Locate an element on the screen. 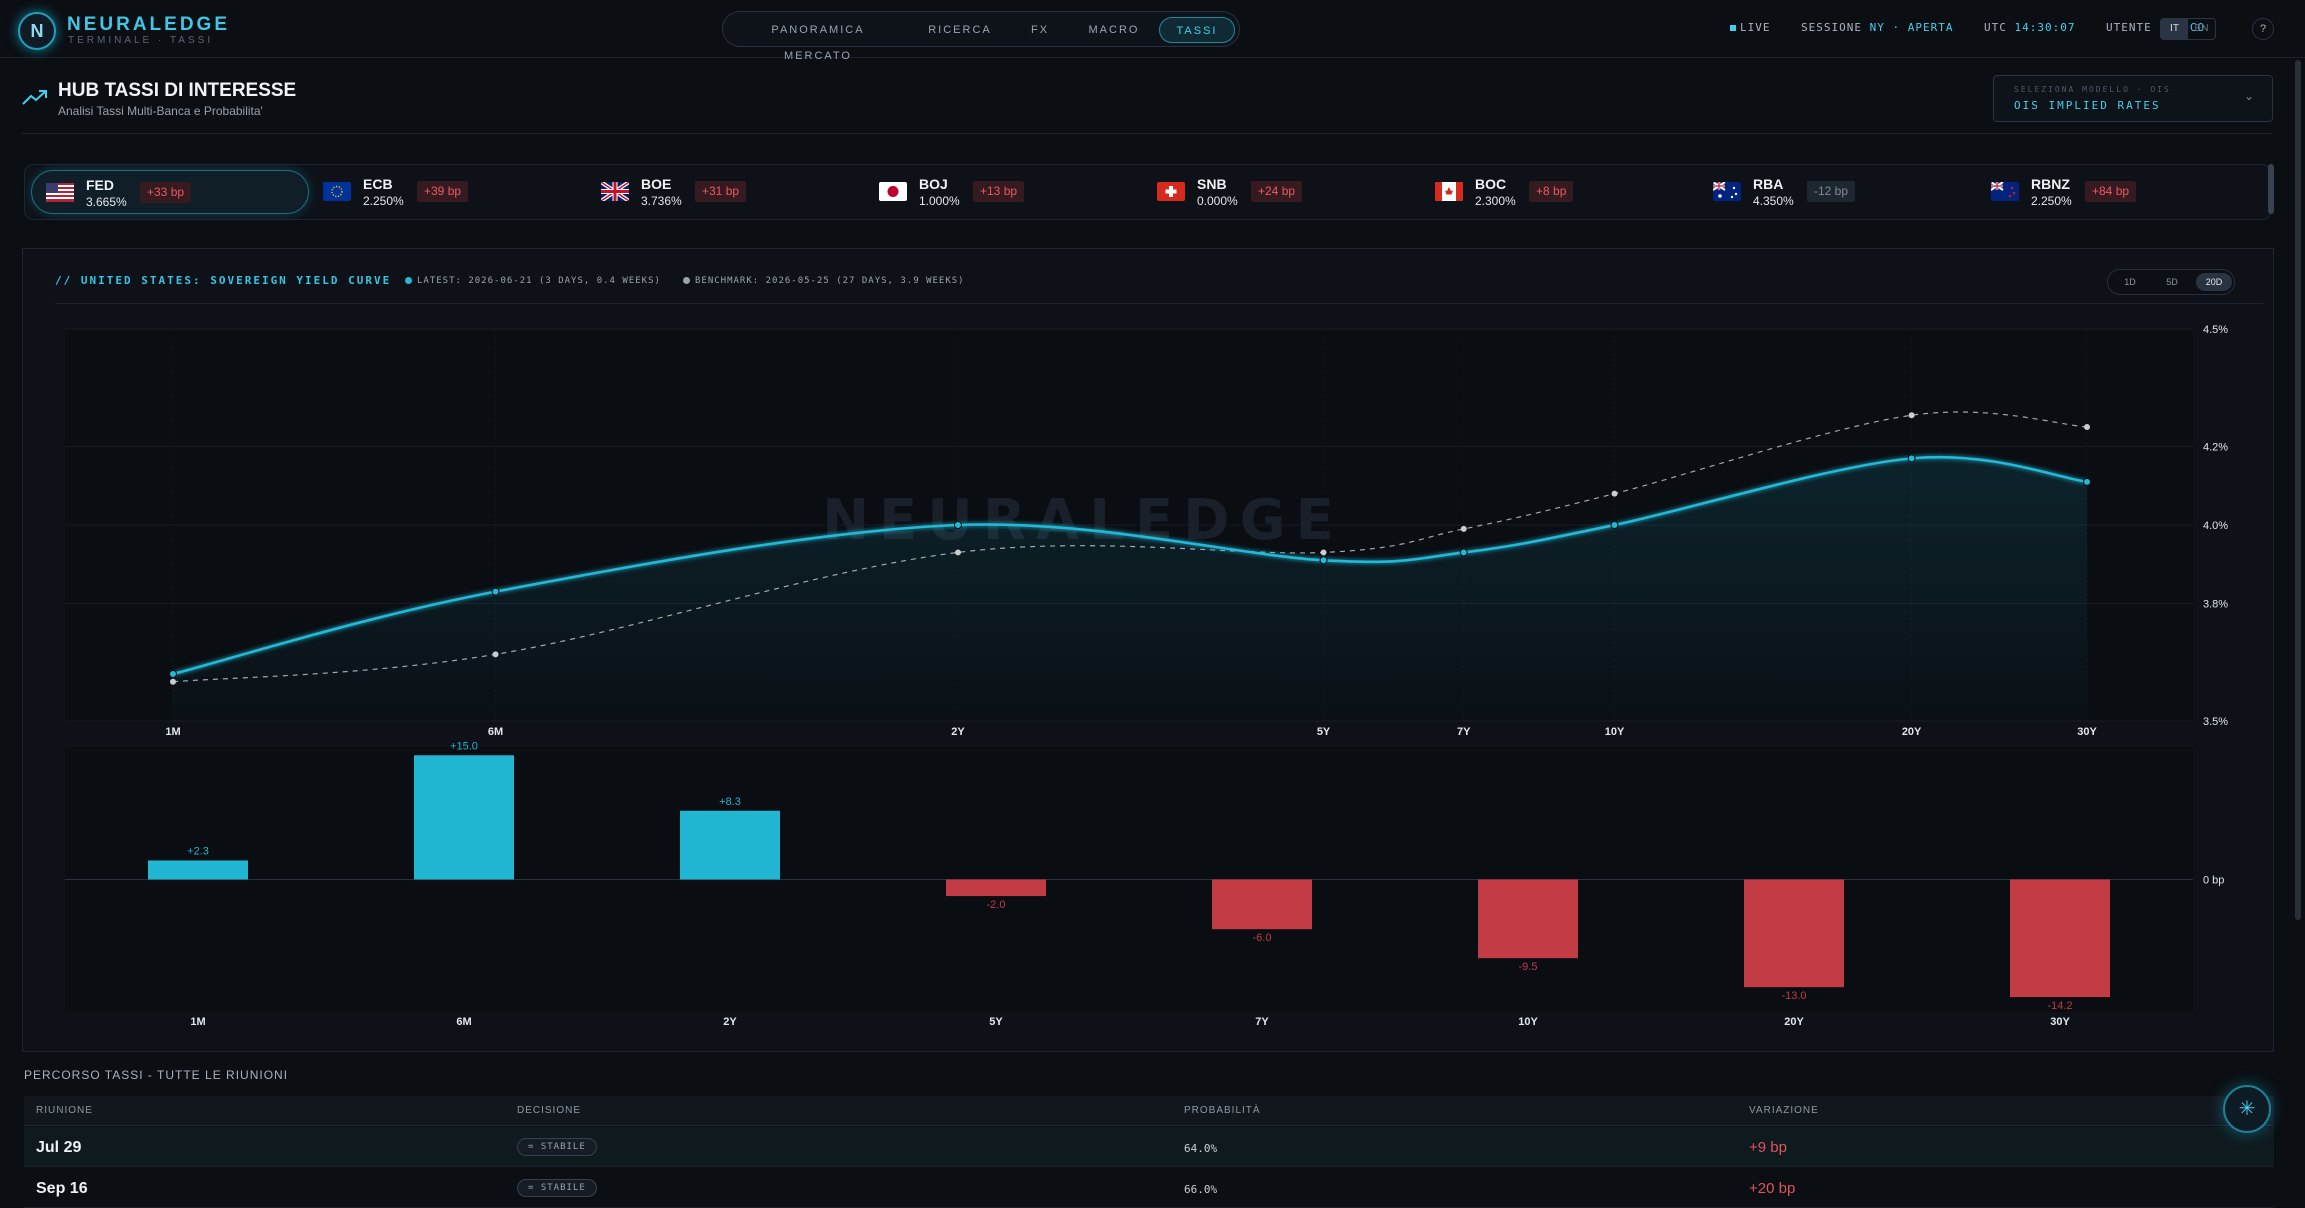 Image resolution: width=2305 pixels, height=1208 pixels. bank-change-badge: +31 bp is located at coordinates (721, 191).